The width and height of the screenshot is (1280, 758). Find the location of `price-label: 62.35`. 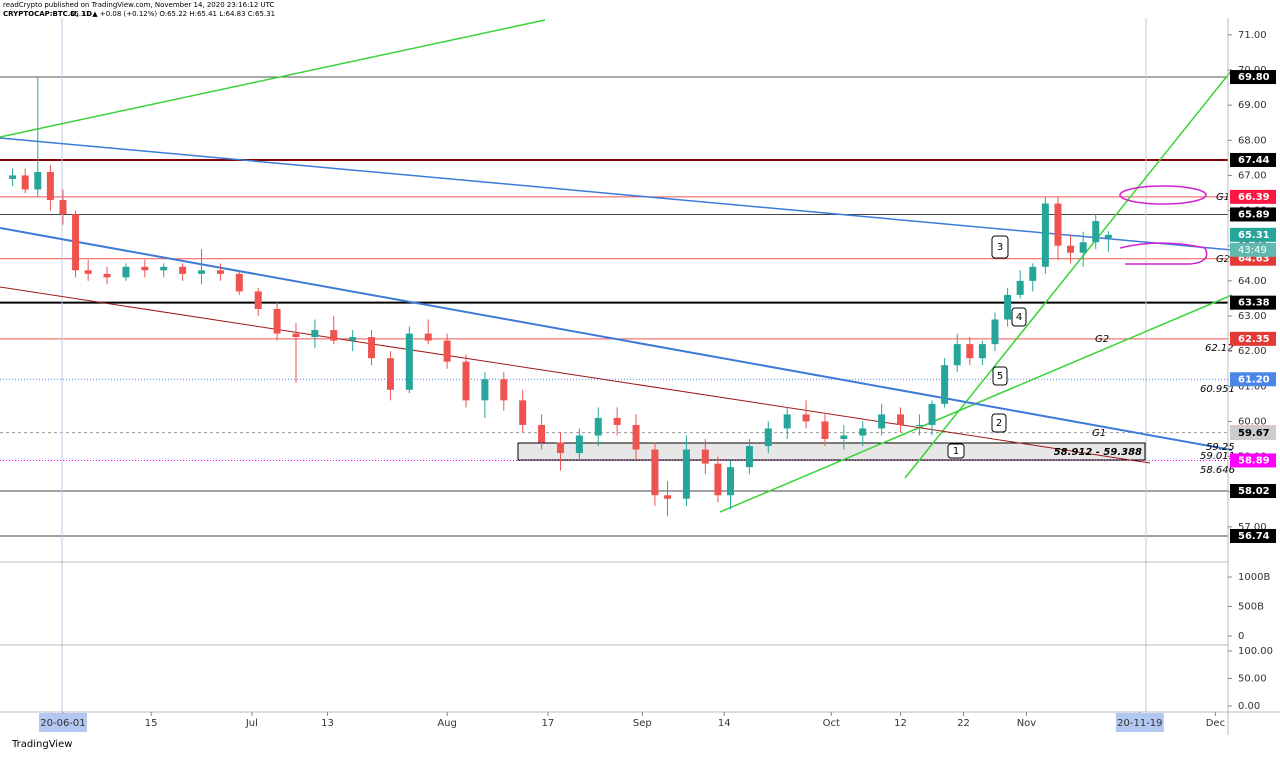

price-label: 62.35 is located at coordinates (1254, 339).